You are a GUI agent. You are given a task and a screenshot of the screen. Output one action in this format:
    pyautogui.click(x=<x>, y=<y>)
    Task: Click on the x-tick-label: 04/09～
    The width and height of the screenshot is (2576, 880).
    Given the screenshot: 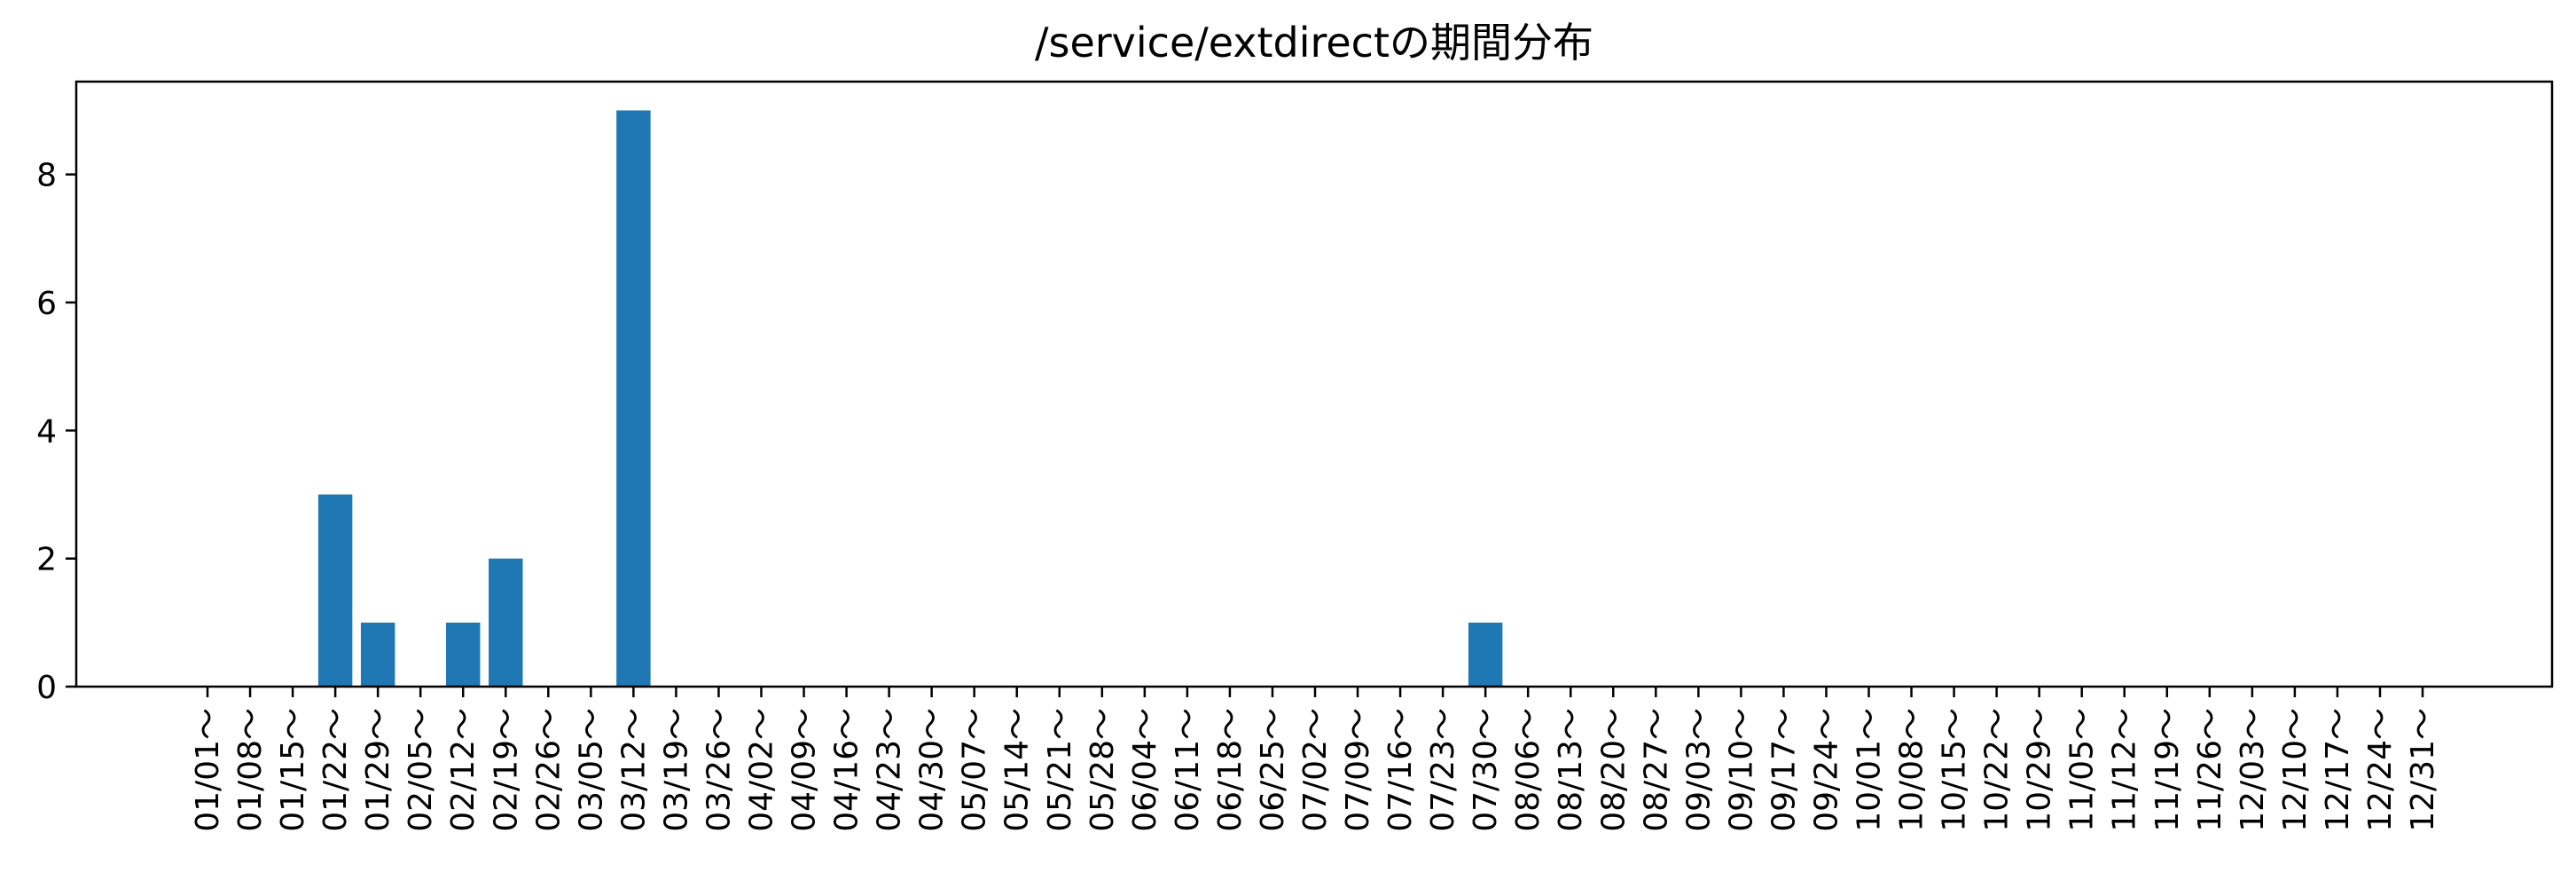 What is the action you would take?
    pyautogui.click(x=805, y=770)
    